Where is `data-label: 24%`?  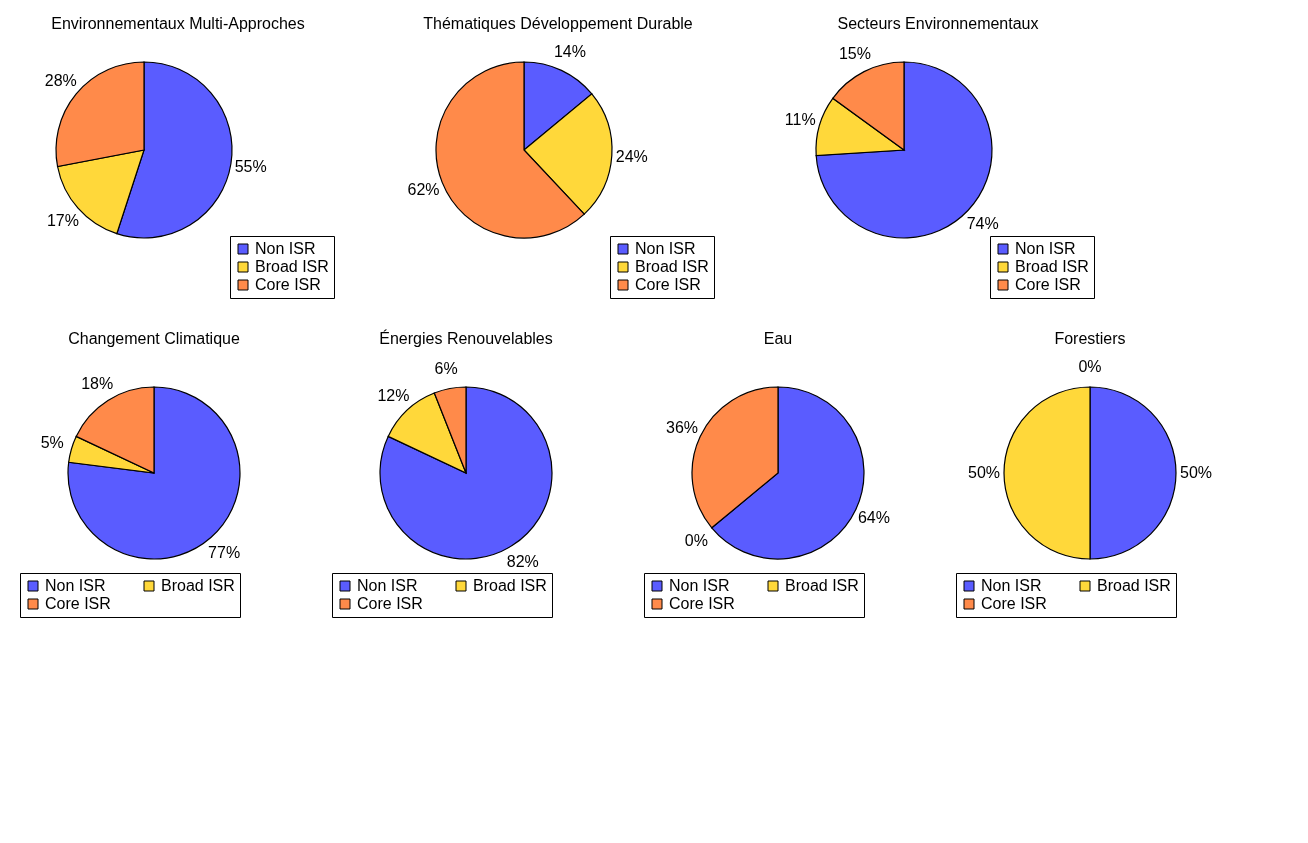 data-label: 24% is located at coordinates (631, 156).